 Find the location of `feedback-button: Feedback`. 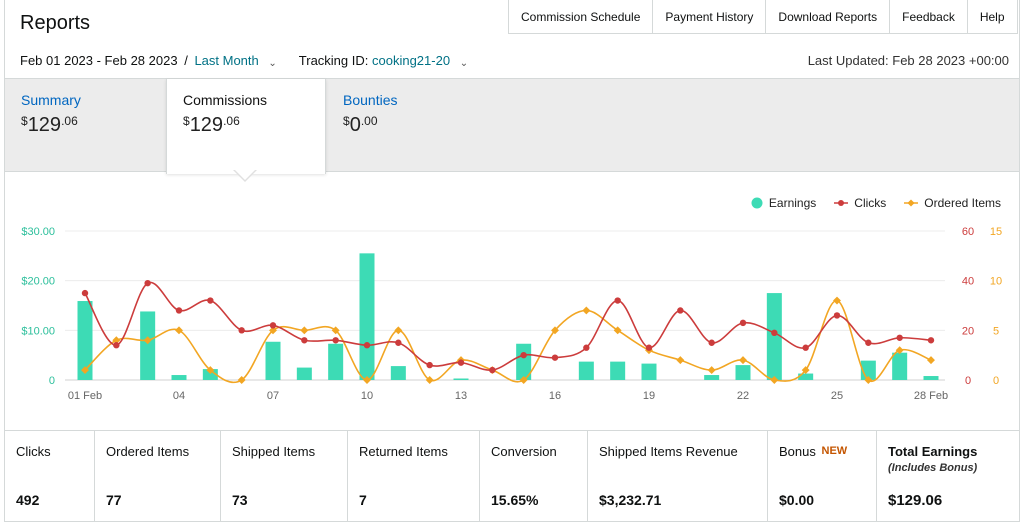

feedback-button: Feedback is located at coordinates (929, 16).